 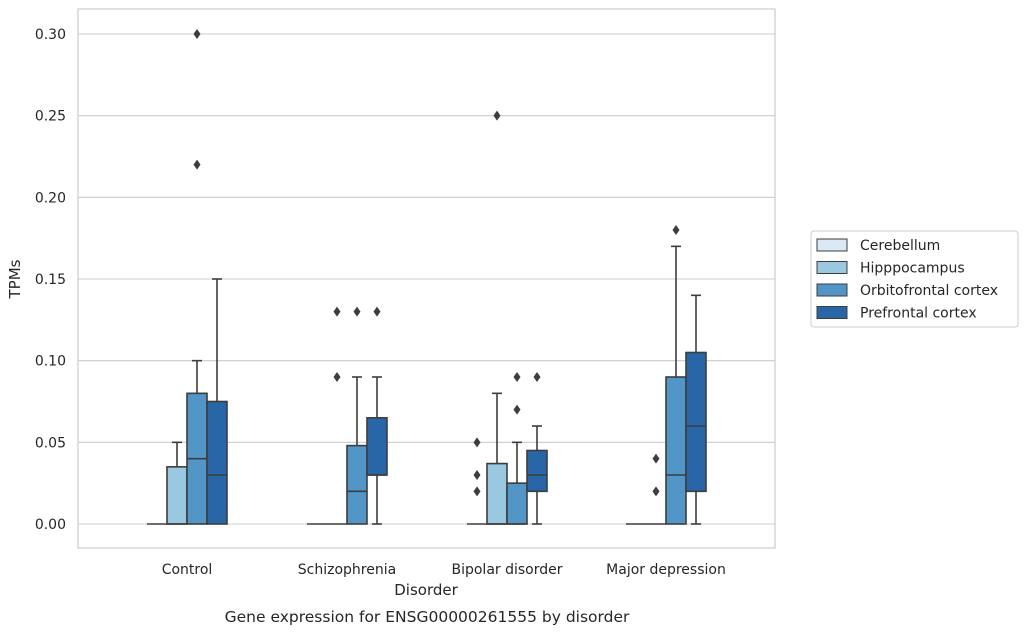 I want to click on y-tick-label: 0.15, so click(x=50, y=280).